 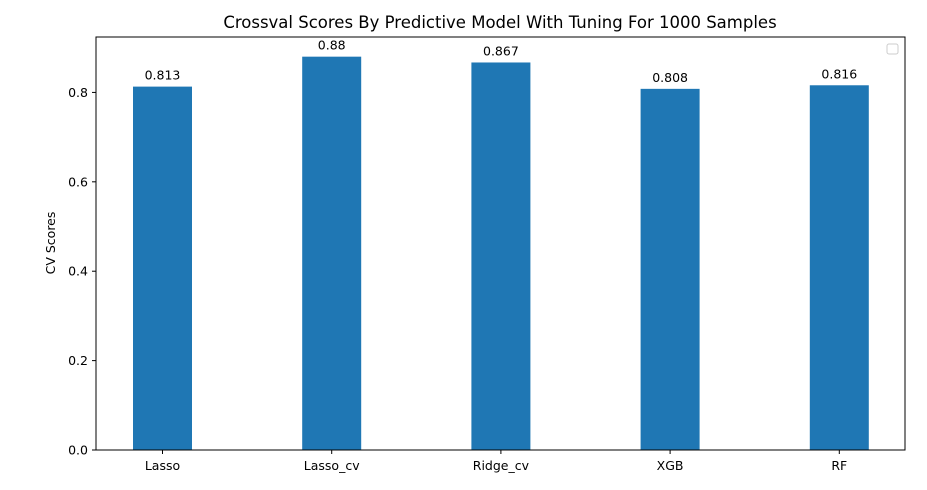 What do you see at coordinates (332, 253) in the screenshot?
I see `bar-lasso-cv` at bounding box center [332, 253].